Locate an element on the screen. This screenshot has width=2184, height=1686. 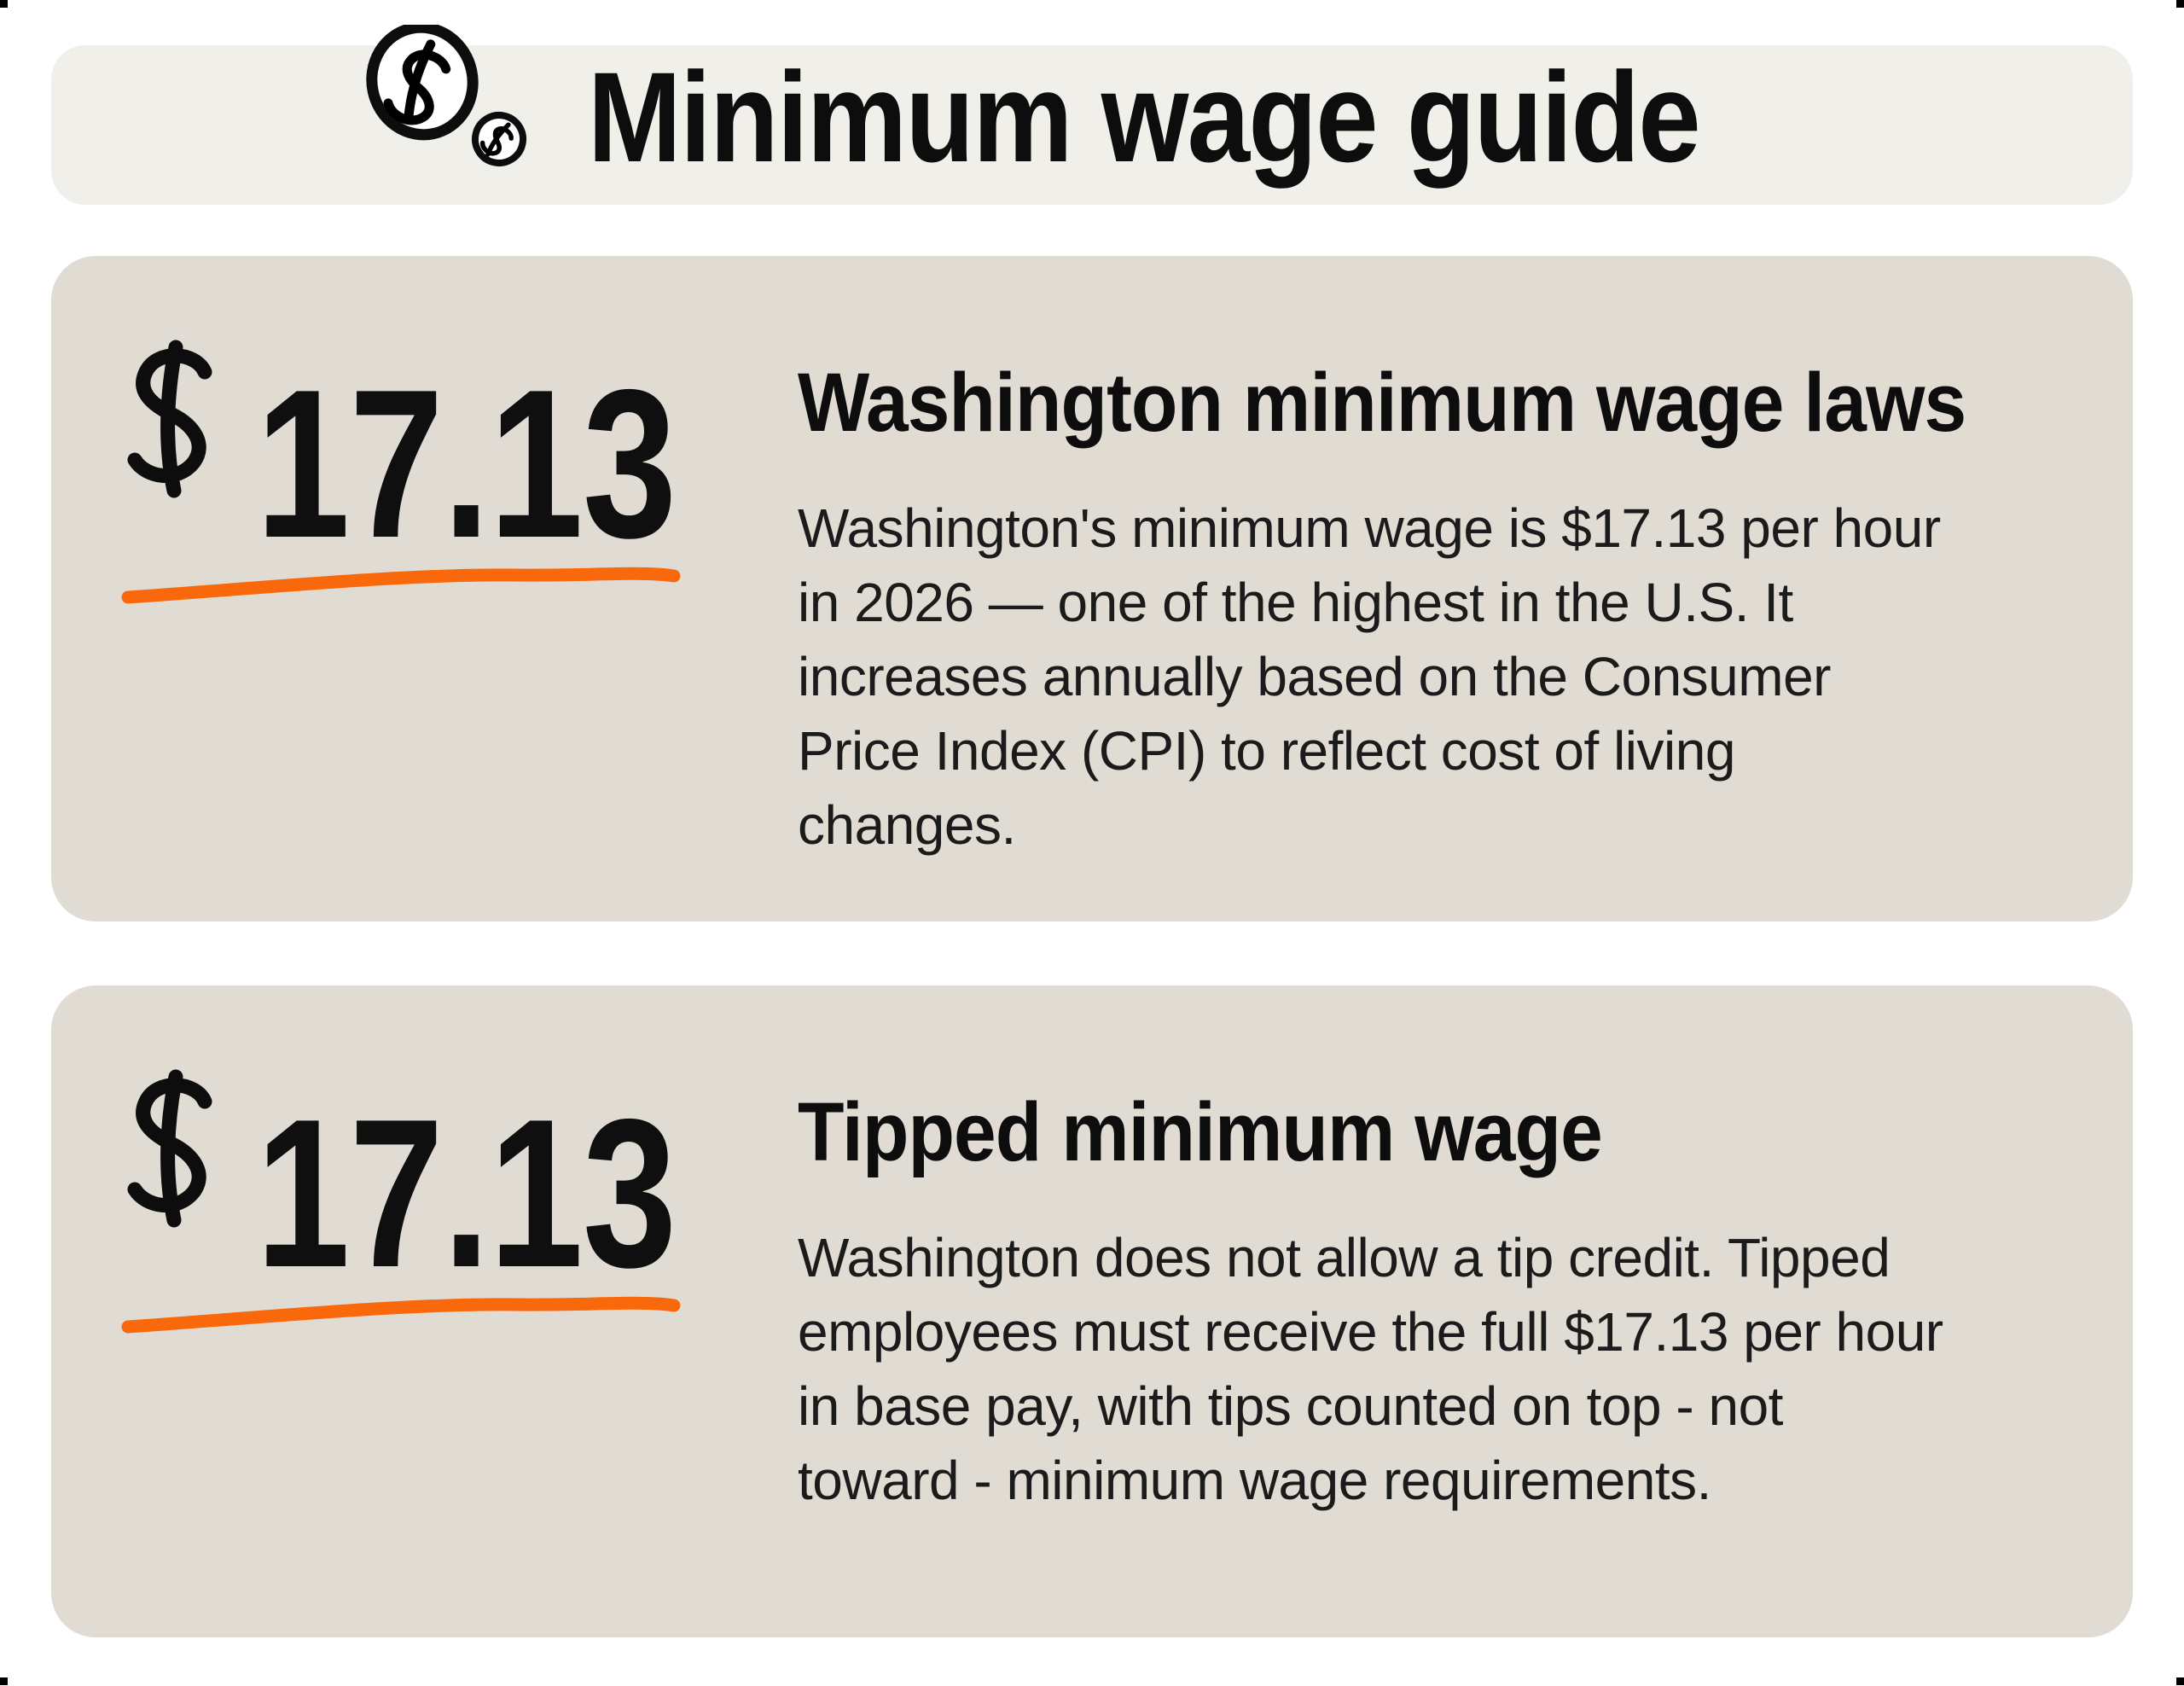
corner-mark-top-left is located at coordinates (4, 4).